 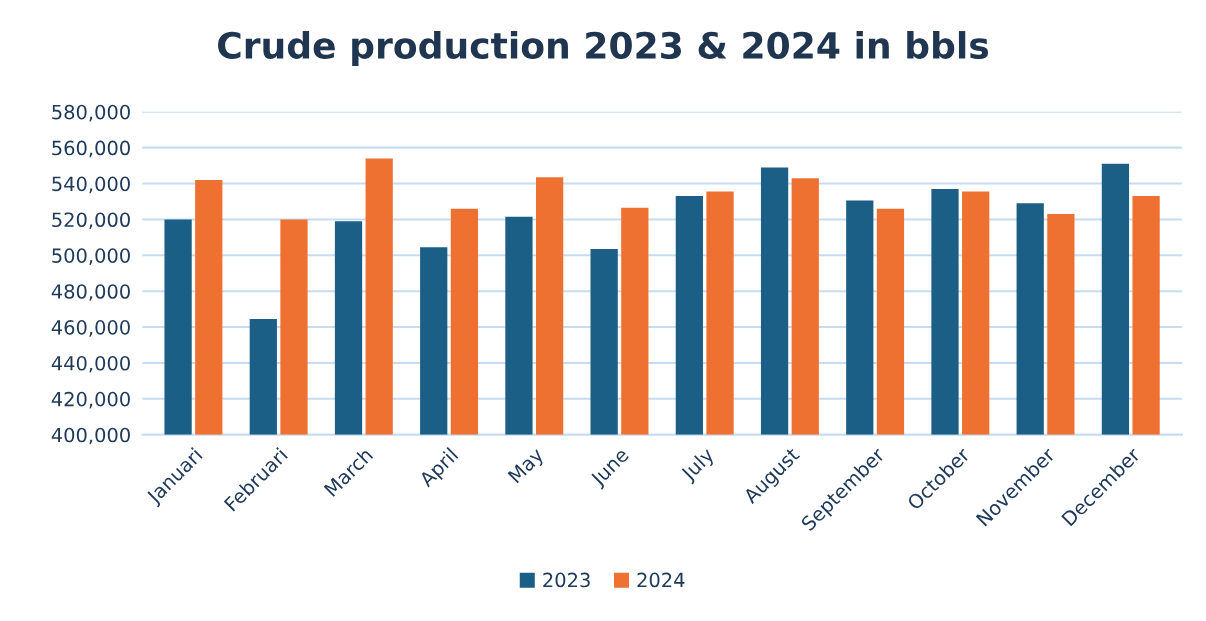 I want to click on y-tick-label: 580,000, so click(x=91, y=113).